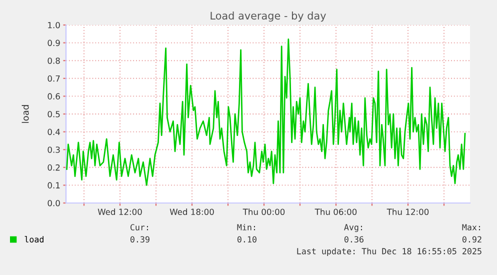 This screenshot has width=497, height=275. Describe the element at coordinates (335, 212) in the screenshot. I see `x-tick-label: Thu 06:00` at that location.